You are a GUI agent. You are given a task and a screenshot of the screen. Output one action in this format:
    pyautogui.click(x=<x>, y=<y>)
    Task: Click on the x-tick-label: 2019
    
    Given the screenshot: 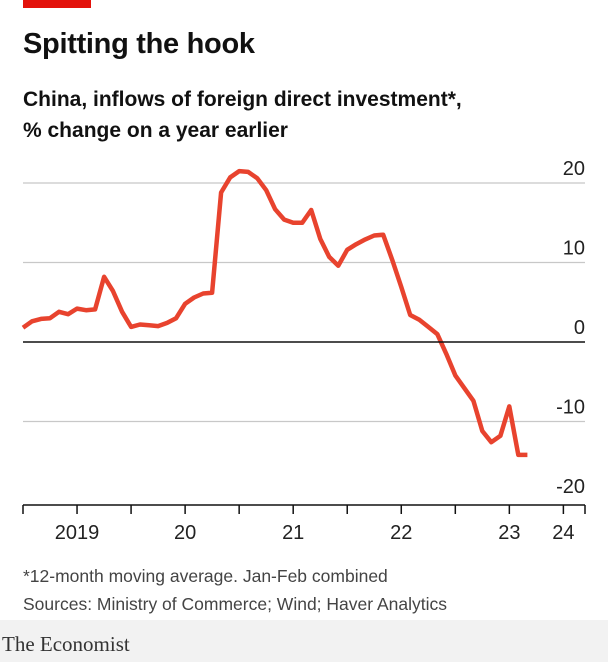 What is the action you would take?
    pyautogui.click(x=77, y=533)
    